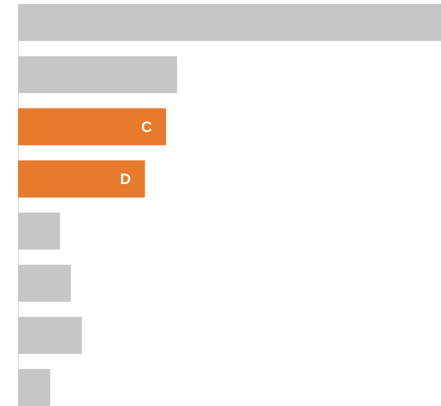 The width and height of the screenshot is (441, 406). What do you see at coordinates (146, 127) in the screenshot?
I see `y-tick-label: C` at bounding box center [146, 127].